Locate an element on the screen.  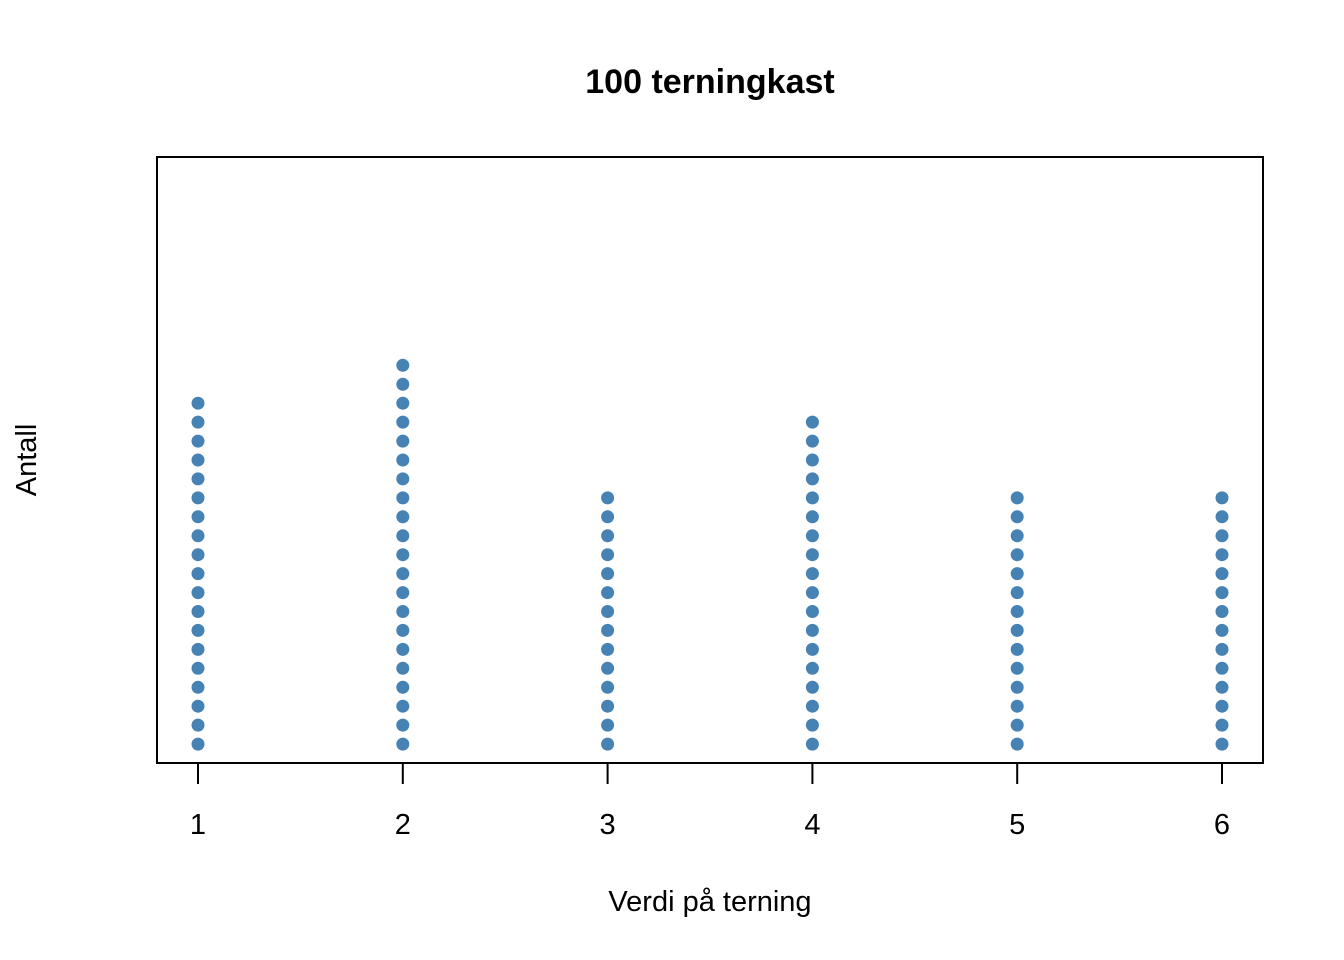
x-tick-label: 6 is located at coordinates (1222, 825).